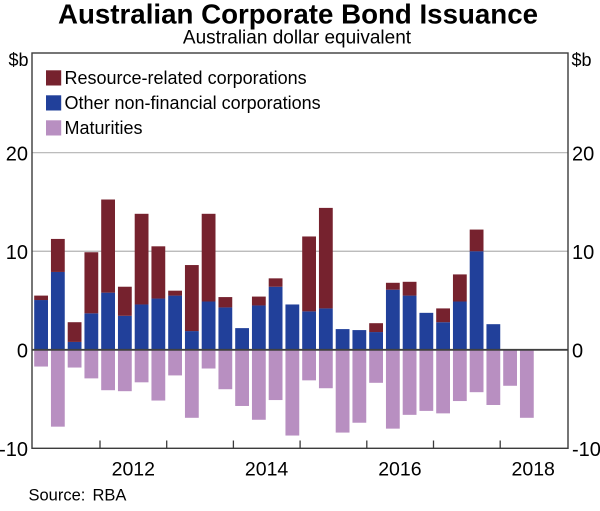  Describe the element at coordinates (298, 15) in the screenshot. I see `svg-text:Australian Corporate Bond Issu: Australian Corporate Bond Issuance` at that location.